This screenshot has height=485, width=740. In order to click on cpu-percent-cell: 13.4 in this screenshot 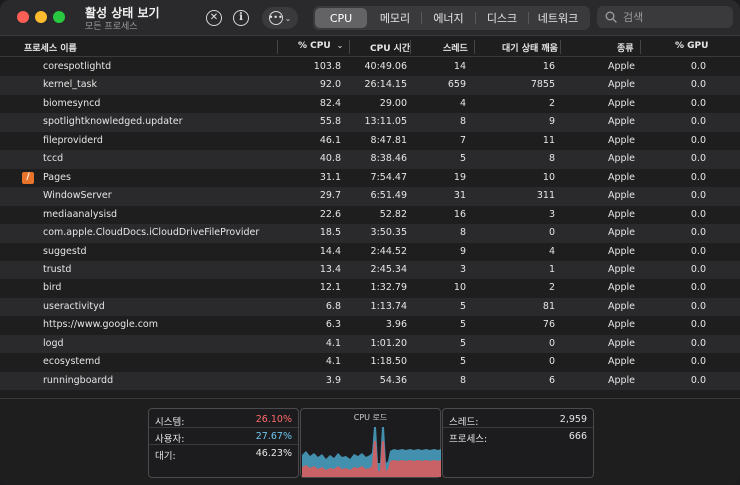, I will do `click(330, 269)`.